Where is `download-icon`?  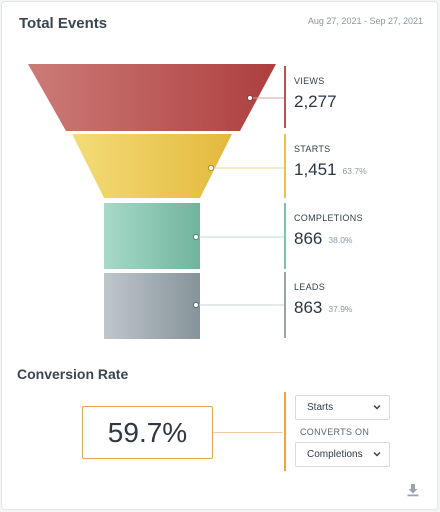 download-icon is located at coordinates (413, 490).